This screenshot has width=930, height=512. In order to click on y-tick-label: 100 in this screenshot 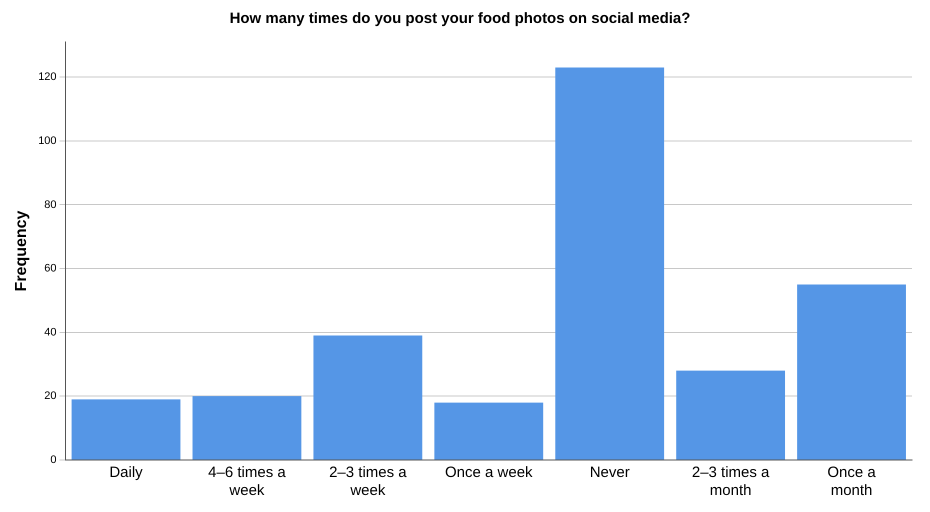, I will do `click(47, 140)`.